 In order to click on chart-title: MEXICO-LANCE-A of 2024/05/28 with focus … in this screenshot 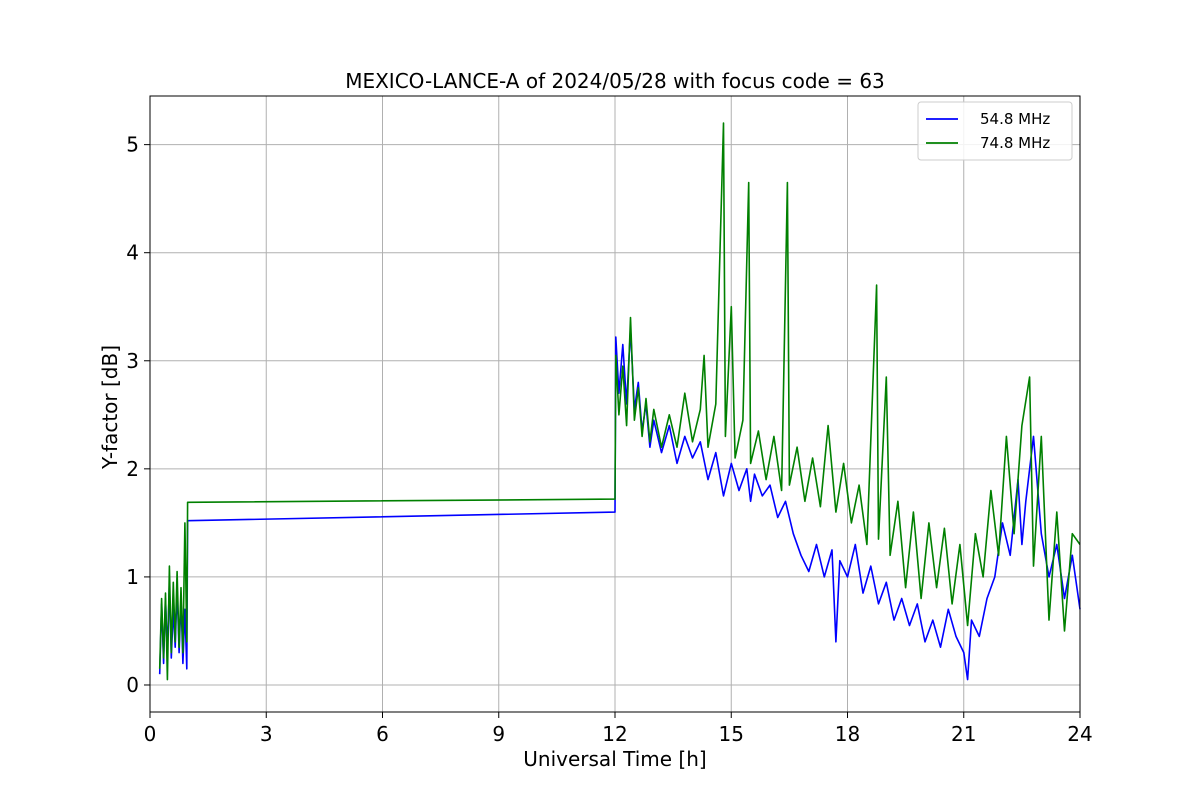, I will do `click(615, 81)`.